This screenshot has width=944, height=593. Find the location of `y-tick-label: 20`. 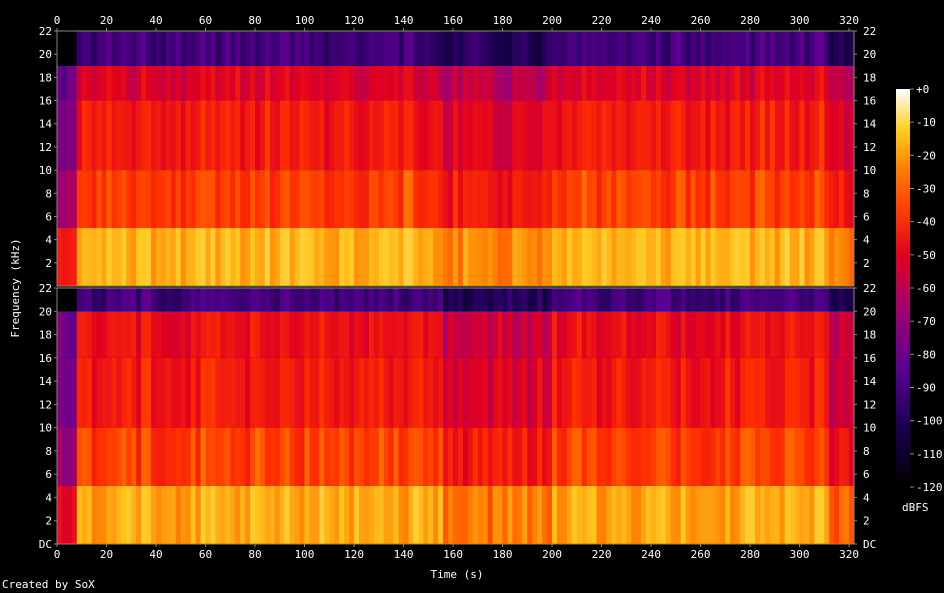

y-tick-label: 20 is located at coordinates (45, 311).